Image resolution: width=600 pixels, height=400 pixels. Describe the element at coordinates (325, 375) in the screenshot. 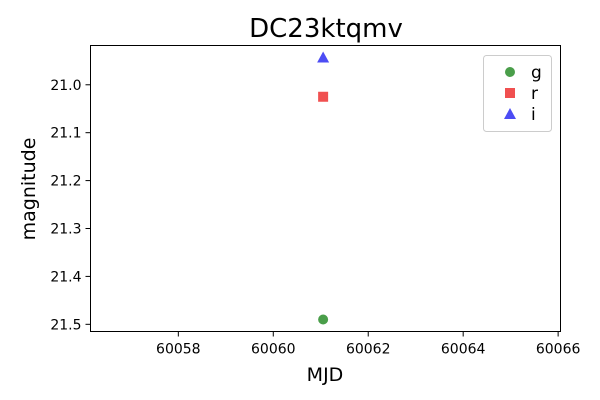

I see `x-axis-label: MJD` at that location.